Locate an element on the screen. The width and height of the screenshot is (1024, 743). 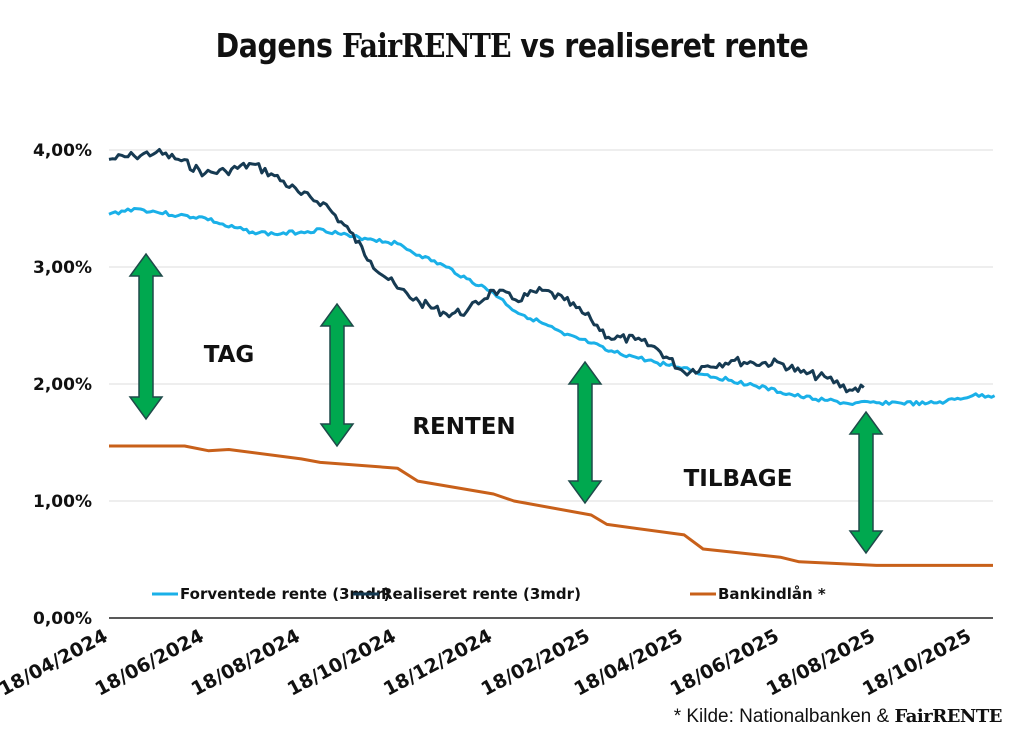
source-footnote: * Kilde: Nationalbanken & FairRENTE is located at coordinates (838, 717).